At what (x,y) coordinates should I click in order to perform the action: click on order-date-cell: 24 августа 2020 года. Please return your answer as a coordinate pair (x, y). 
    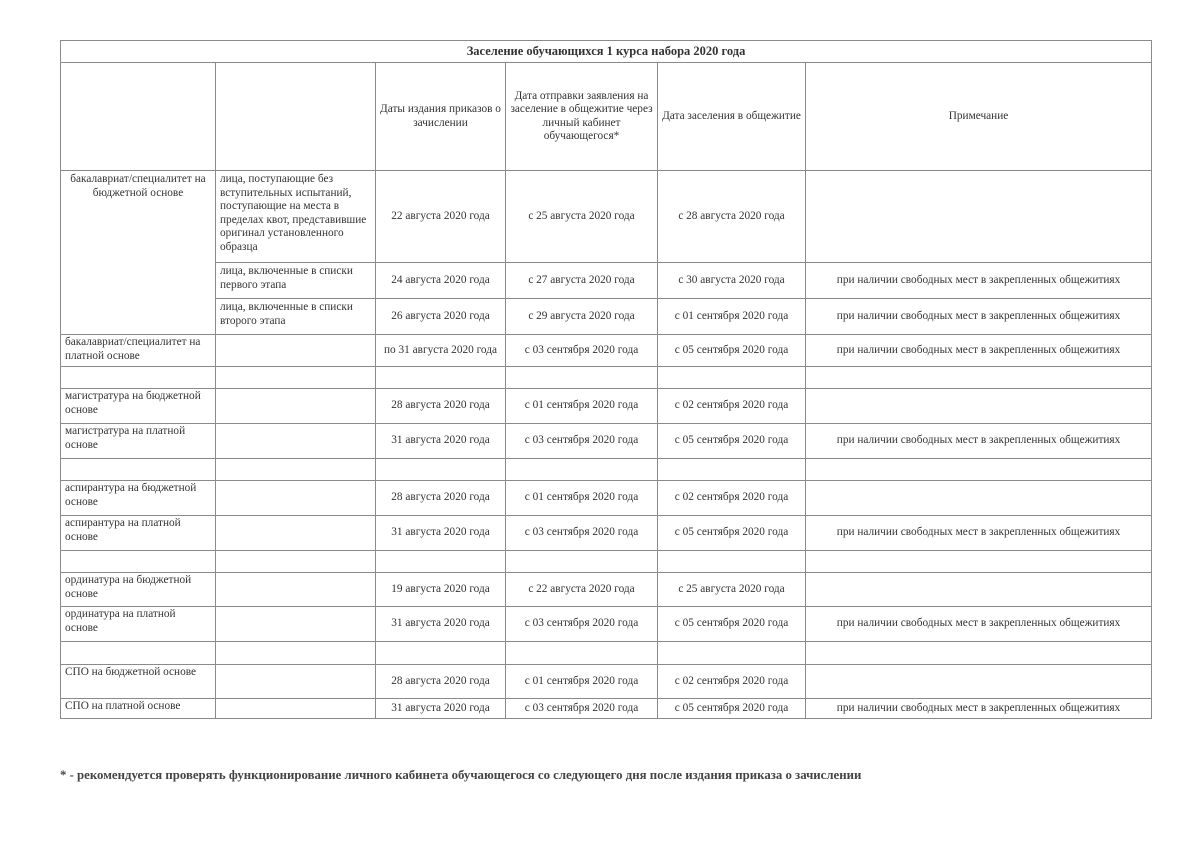
    Looking at the image, I should click on (440, 280).